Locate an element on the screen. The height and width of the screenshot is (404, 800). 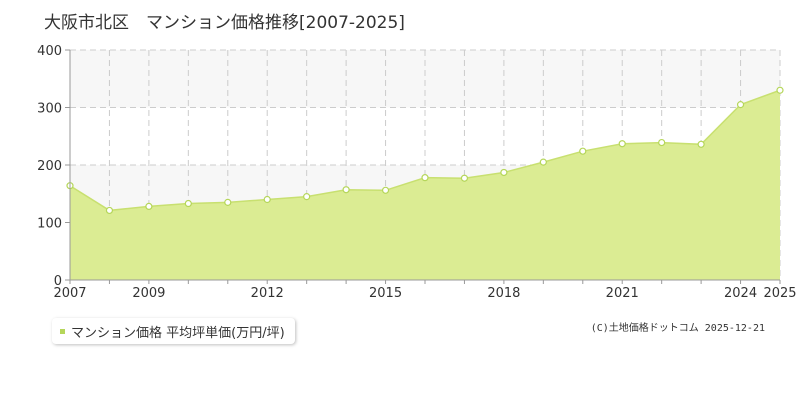
x-tick-label: 2025 is located at coordinates (779, 293).